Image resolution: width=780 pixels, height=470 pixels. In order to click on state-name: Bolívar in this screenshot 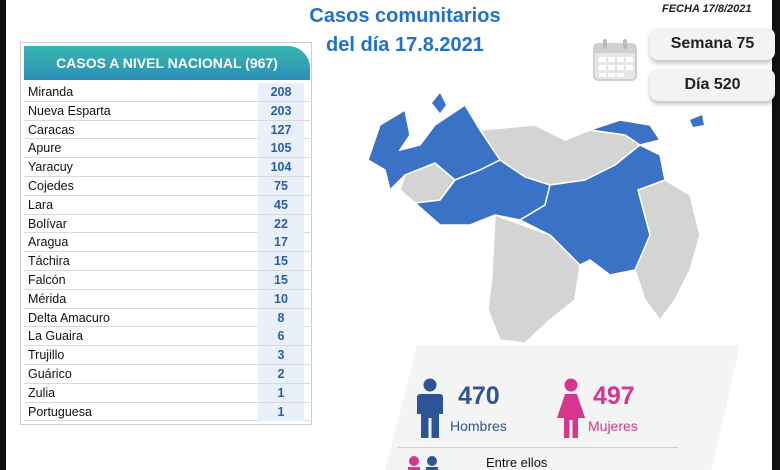, I will do `click(47, 223)`.